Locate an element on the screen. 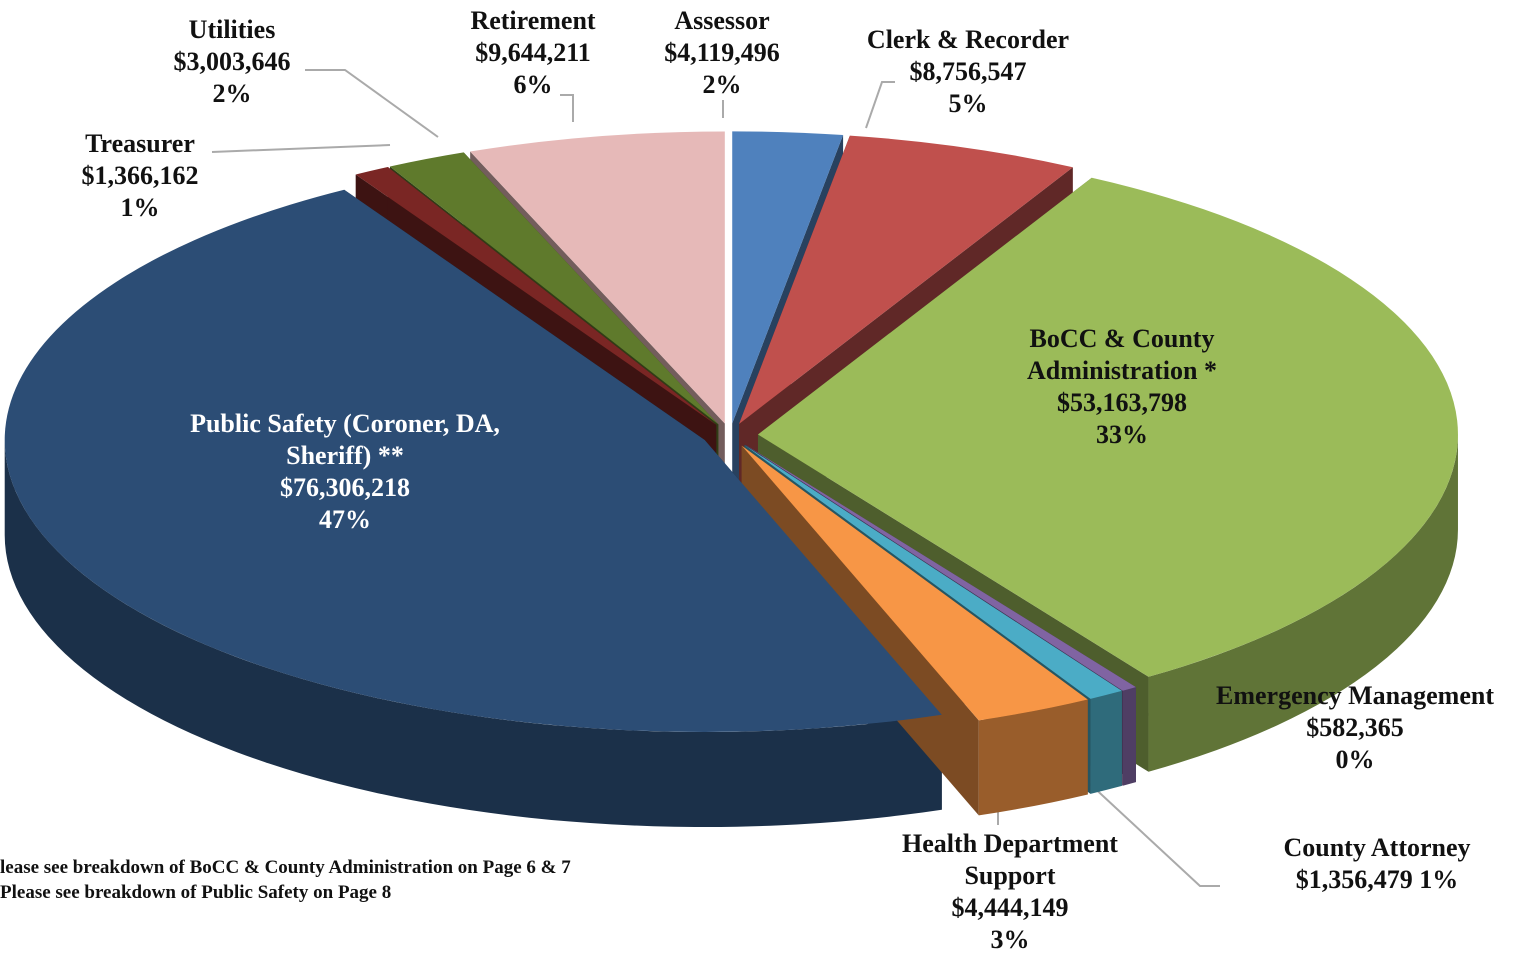  slice-name: BoCC & County Administration * is located at coordinates (1122, 354).